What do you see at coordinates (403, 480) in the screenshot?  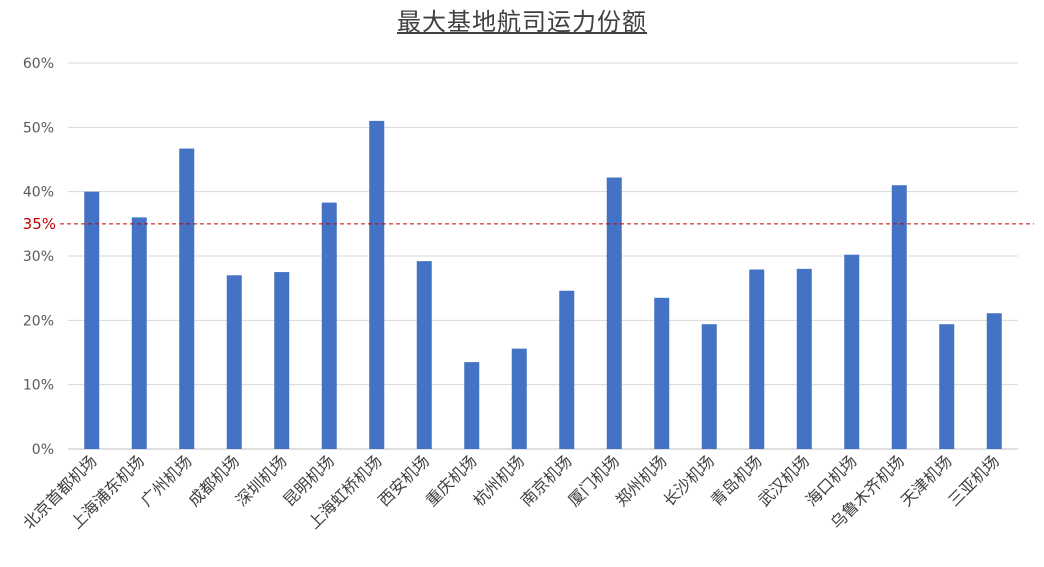 I see `x-tick-label: 西安机场` at bounding box center [403, 480].